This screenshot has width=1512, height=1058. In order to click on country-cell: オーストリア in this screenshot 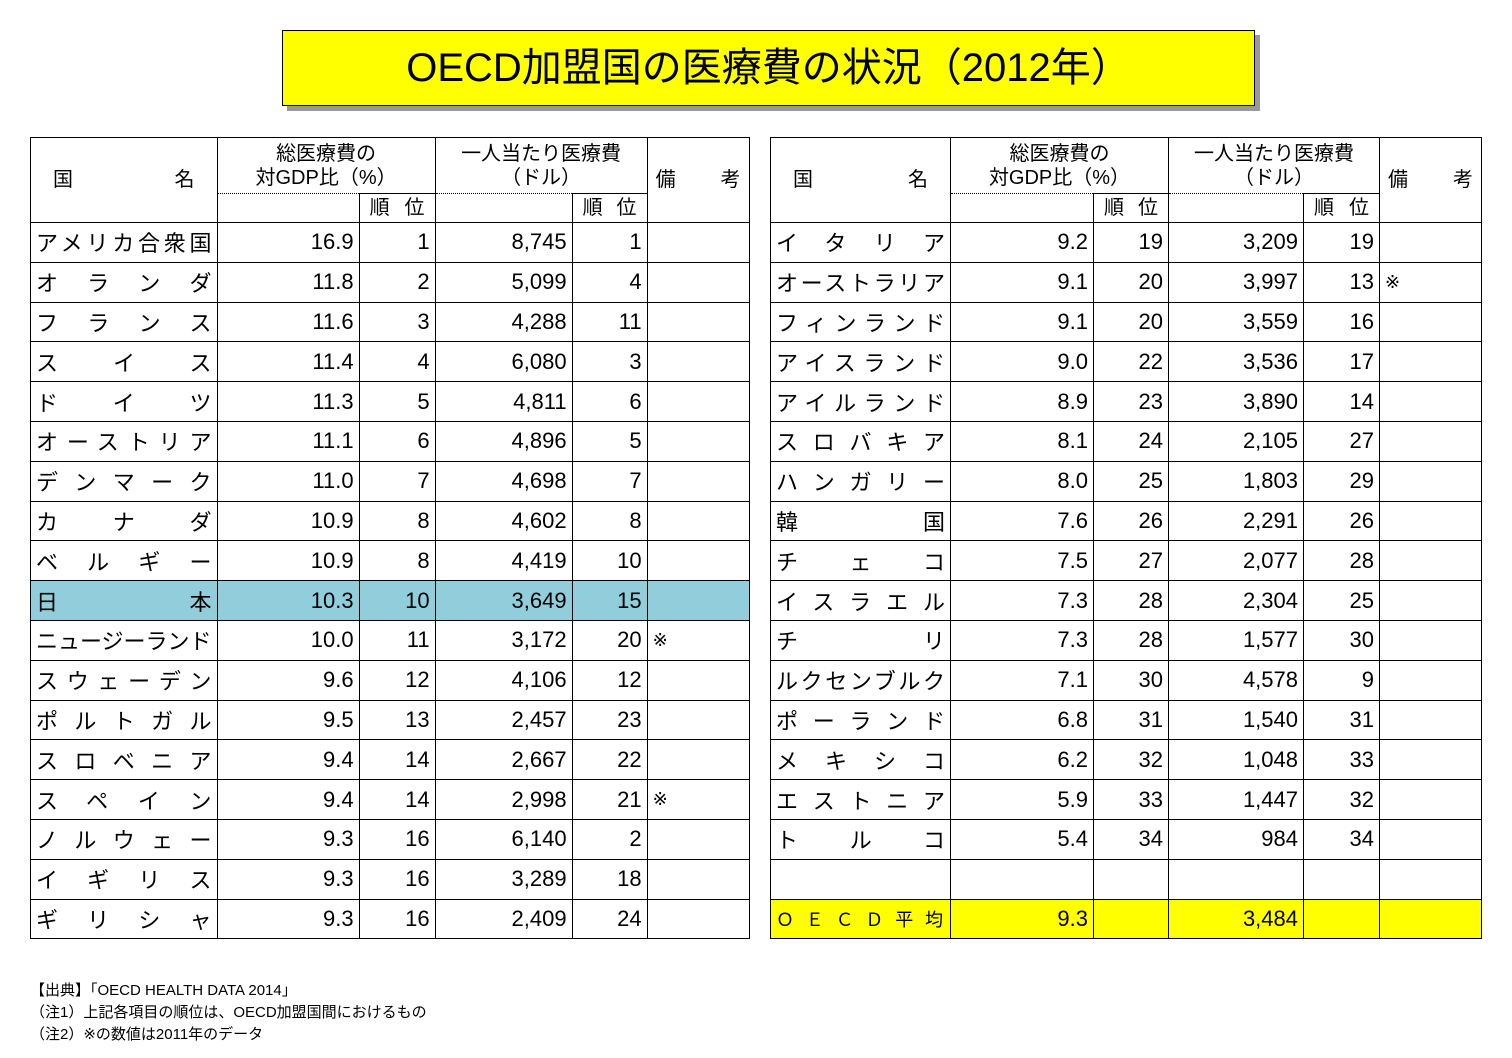, I will do `click(124, 441)`.